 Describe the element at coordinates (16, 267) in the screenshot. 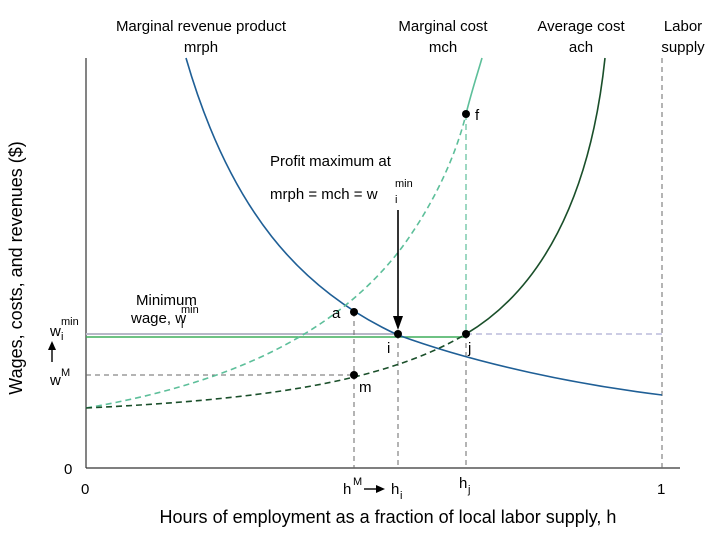

I see `y-axis-title: Wages, costs, and revenues ($)` at that location.